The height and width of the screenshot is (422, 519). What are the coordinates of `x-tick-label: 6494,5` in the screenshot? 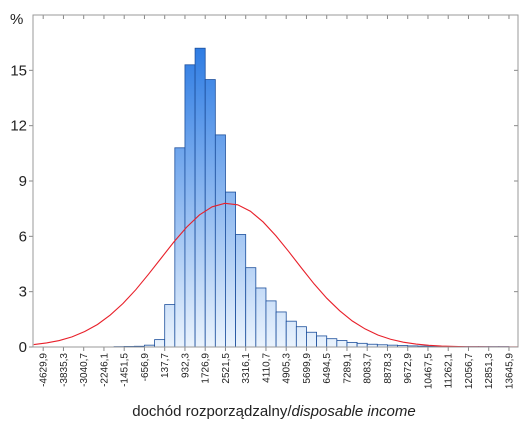 It's located at (327, 368).